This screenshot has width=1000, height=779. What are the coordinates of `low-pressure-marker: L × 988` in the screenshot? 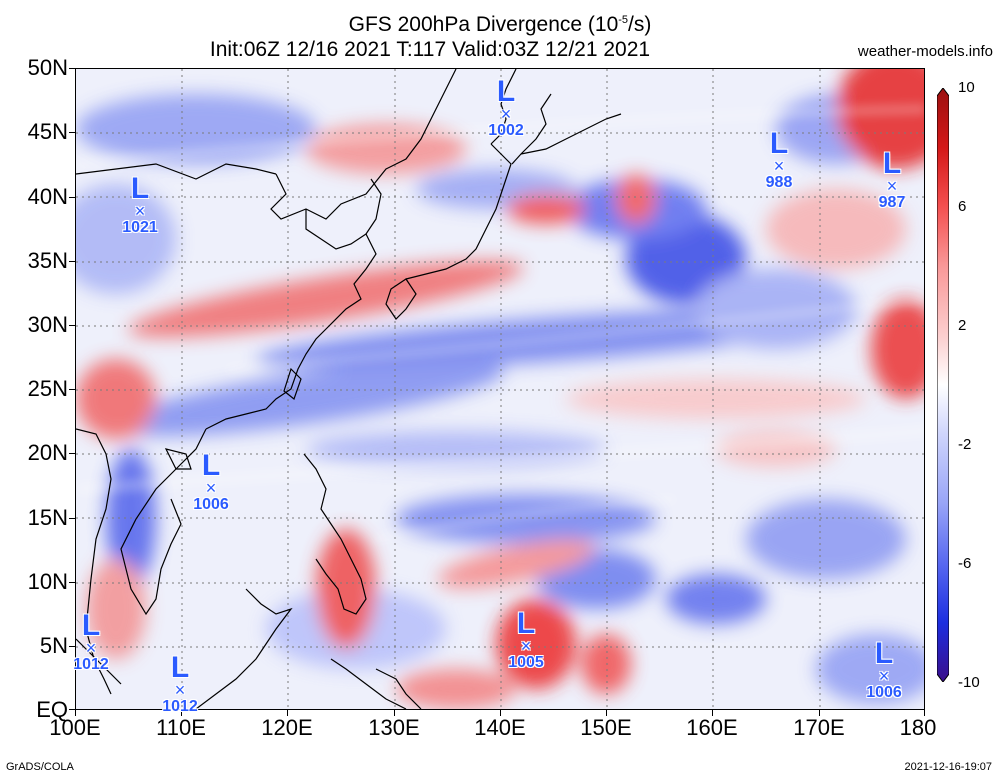 It's located at (779, 159).